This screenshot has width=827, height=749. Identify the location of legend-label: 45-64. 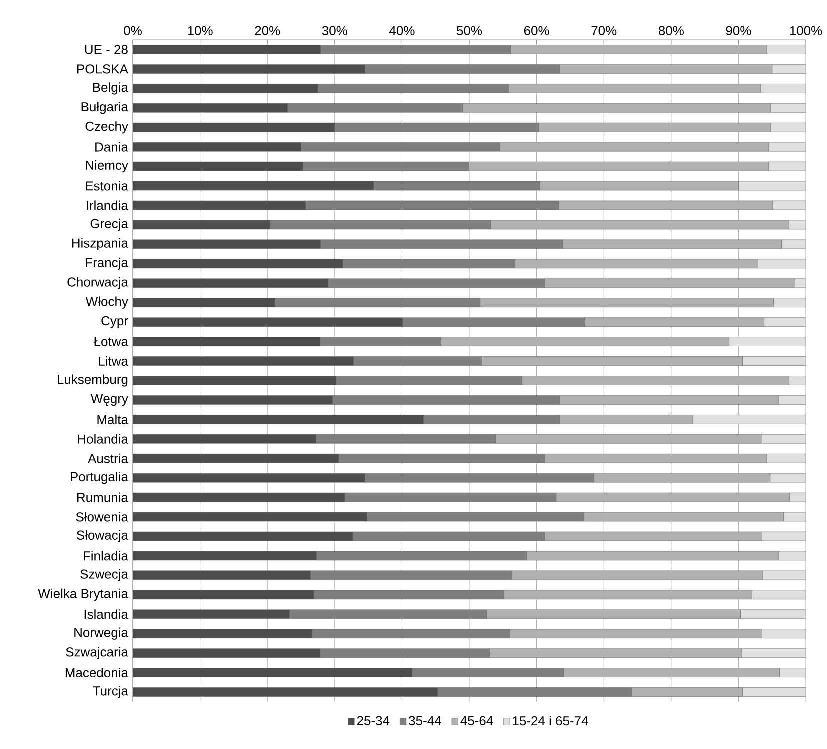
(477, 721).